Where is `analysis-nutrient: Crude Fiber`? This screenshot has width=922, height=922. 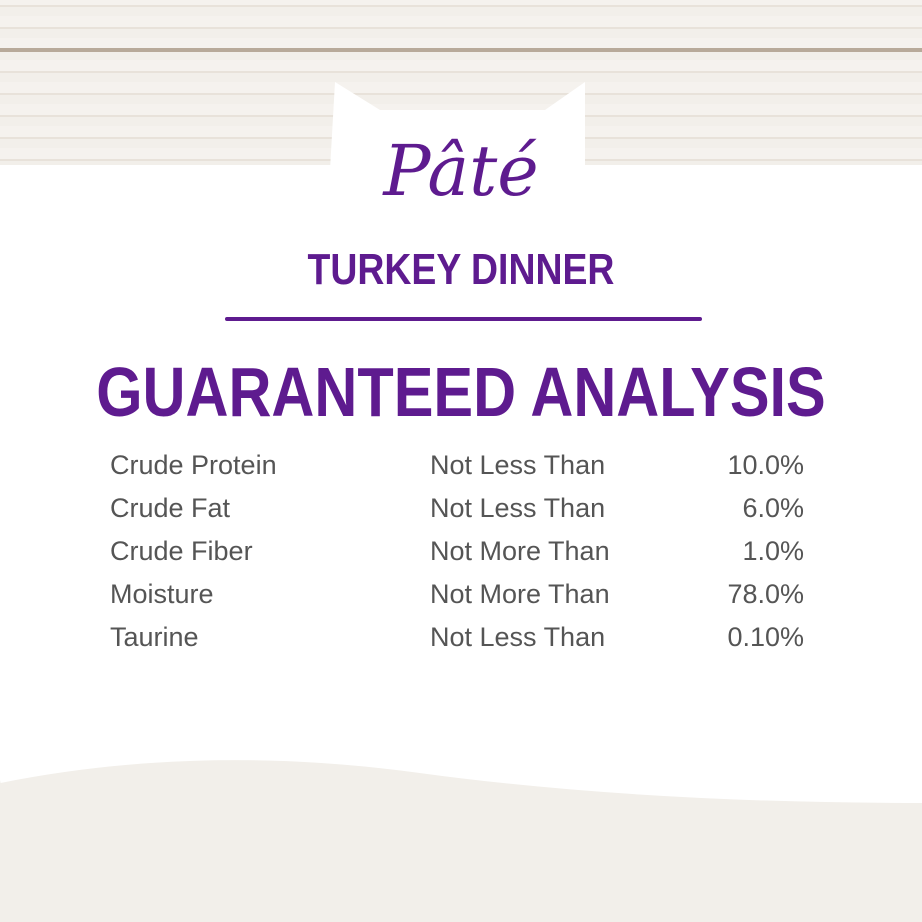 analysis-nutrient: Crude Fiber is located at coordinates (181, 551).